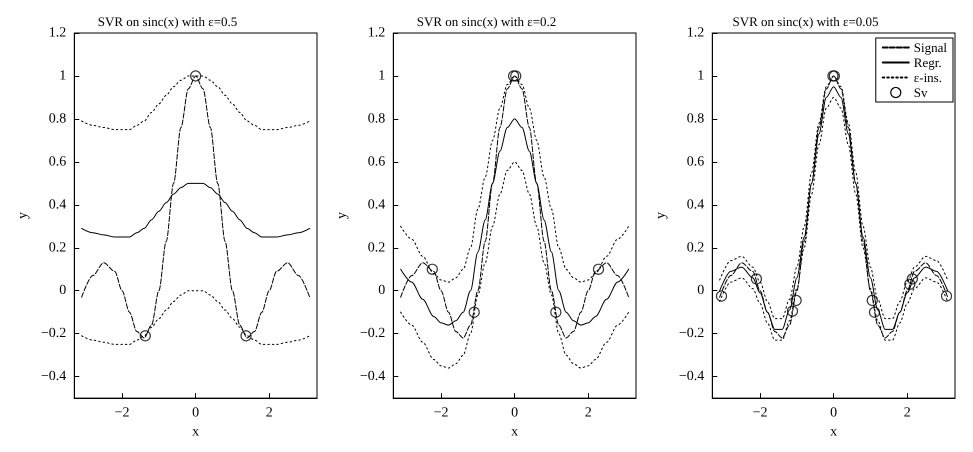 The height and width of the screenshot is (452, 973). I want to click on legend-label: ε-ins., so click(928, 77).